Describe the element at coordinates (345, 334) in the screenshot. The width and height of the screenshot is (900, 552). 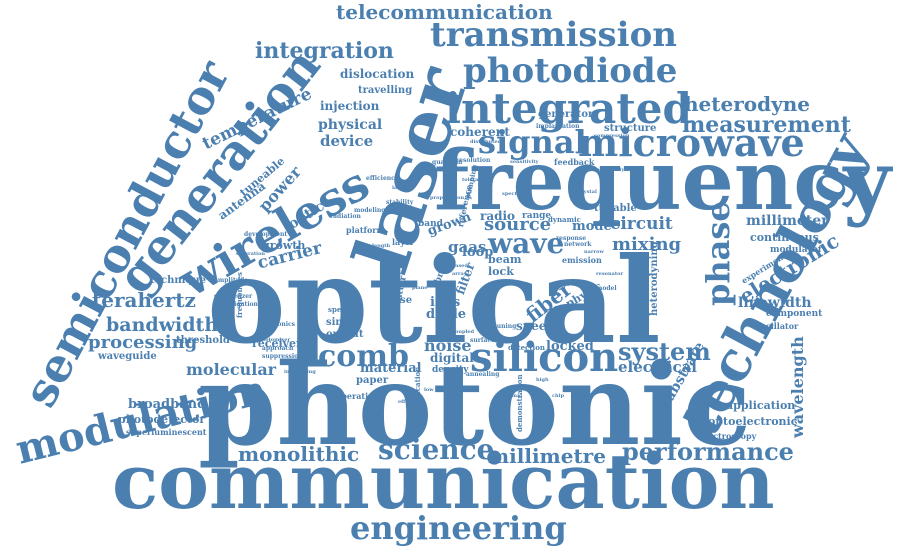
I see `word-output: output` at that location.